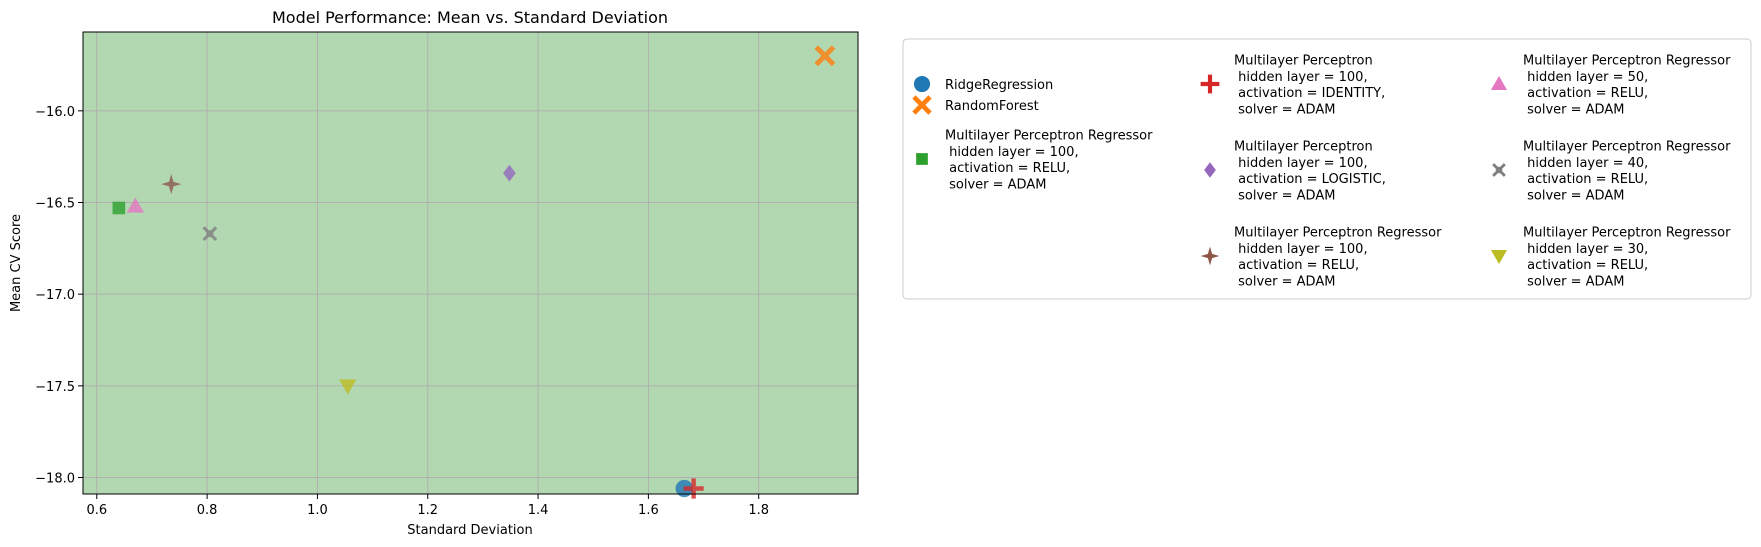 The height and width of the screenshot is (547, 1761). What do you see at coordinates (317, 510) in the screenshot?
I see `x-tick-label: 1.0` at bounding box center [317, 510].